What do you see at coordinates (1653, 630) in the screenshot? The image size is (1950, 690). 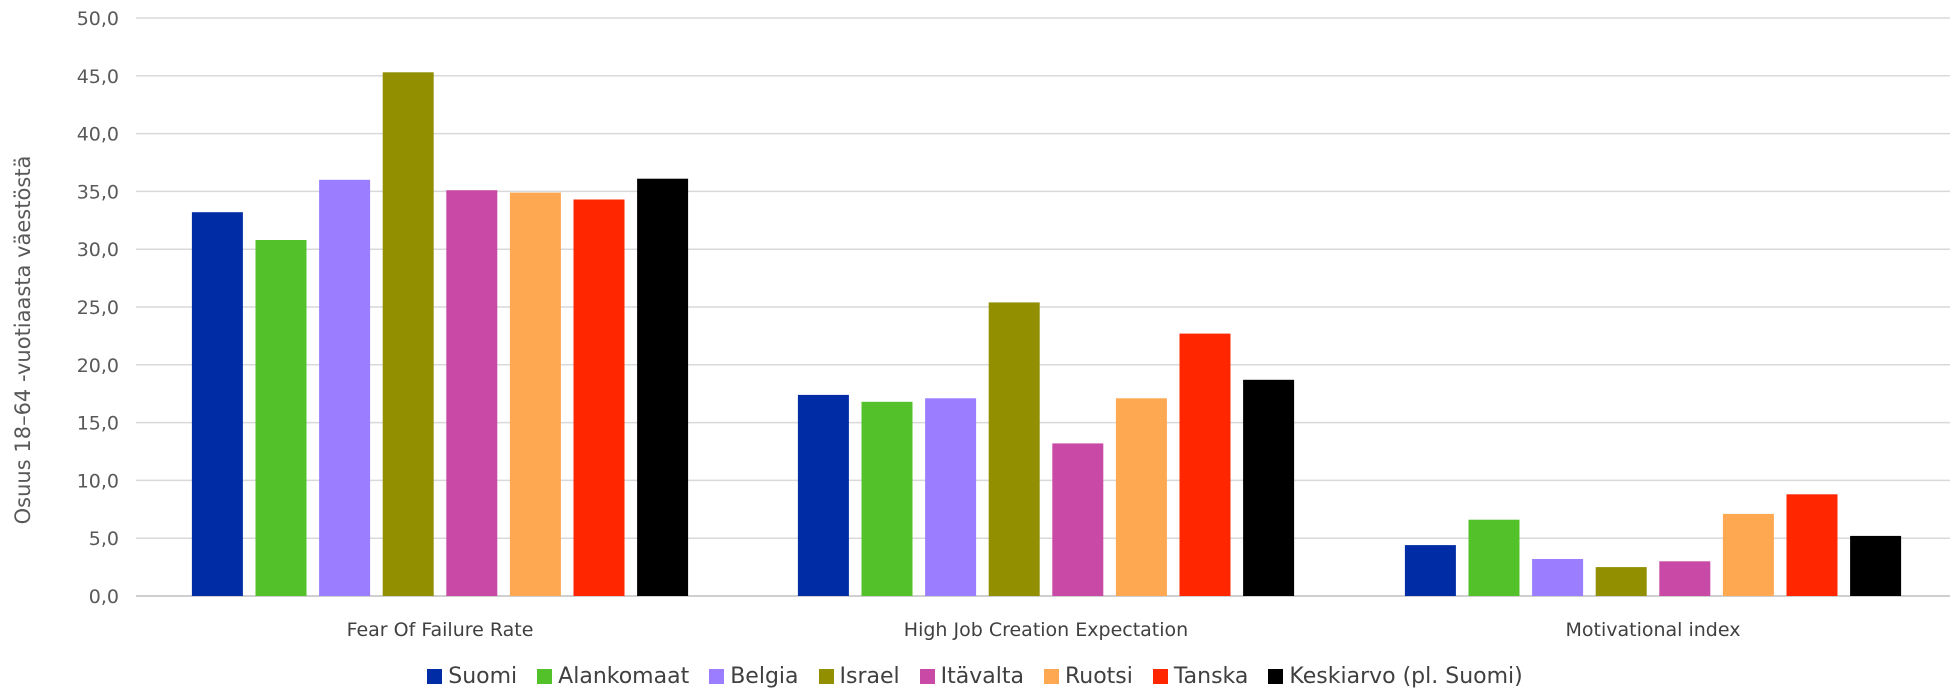 I see `category-label: Motivational index` at bounding box center [1653, 630].